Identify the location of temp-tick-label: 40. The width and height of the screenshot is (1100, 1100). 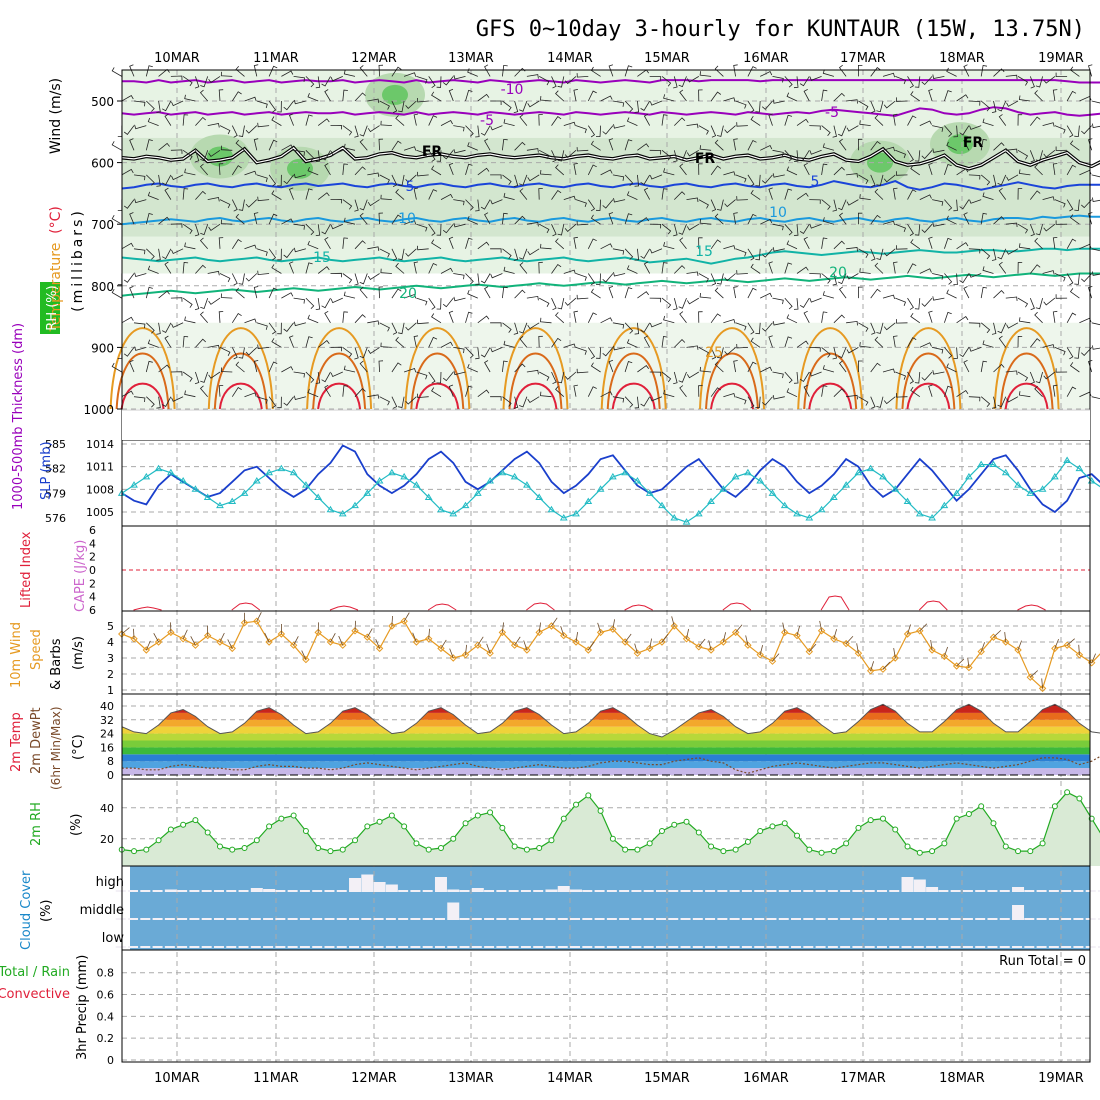
(107, 706).